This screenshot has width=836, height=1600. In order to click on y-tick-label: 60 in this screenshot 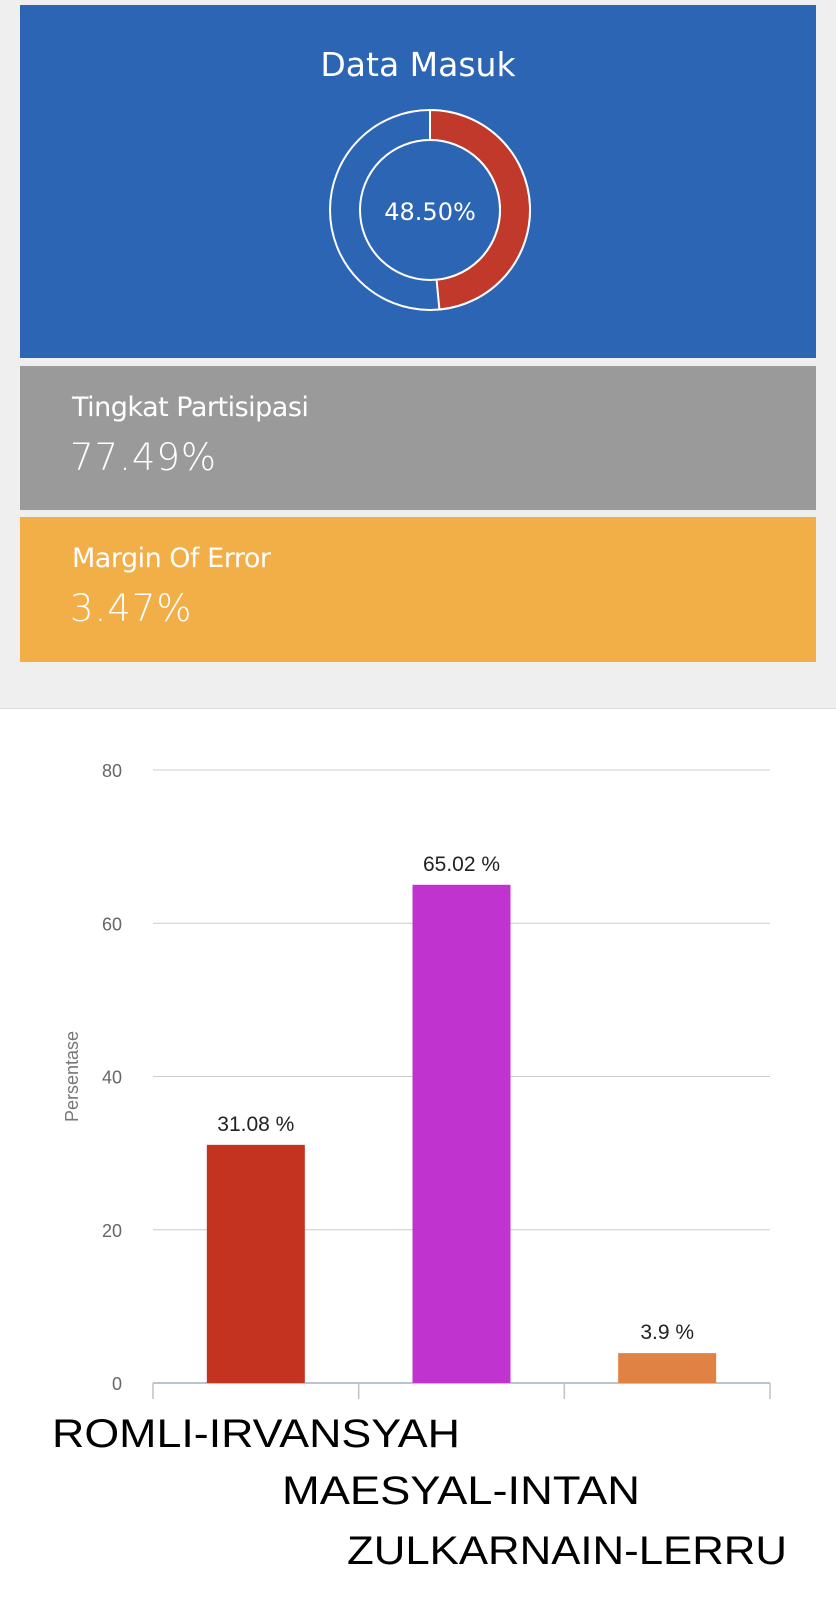, I will do `click(112, 924)`.